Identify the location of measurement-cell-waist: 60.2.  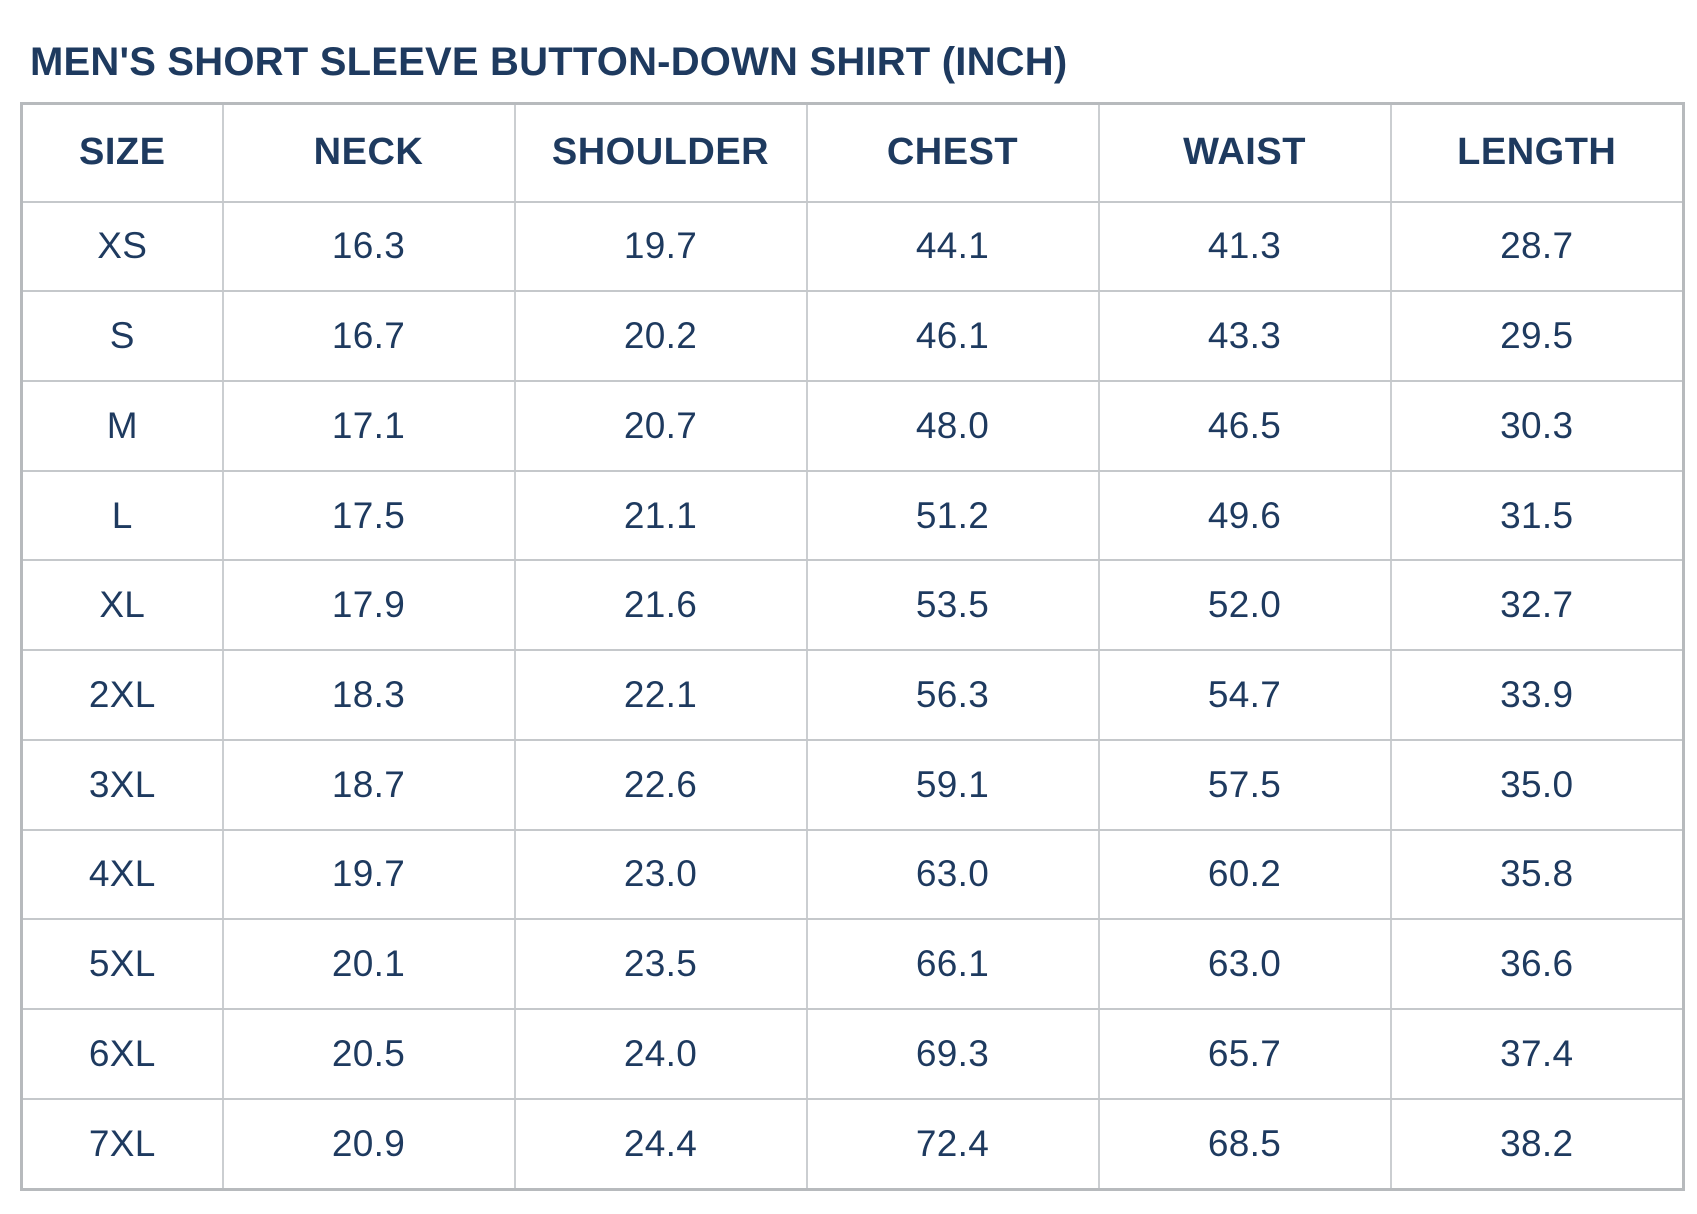
(1244, 874).